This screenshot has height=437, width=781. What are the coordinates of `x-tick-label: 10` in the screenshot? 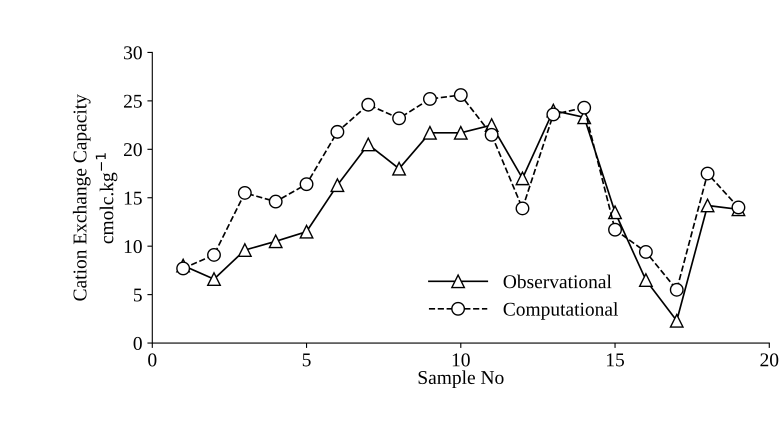 It's located at (461, 359).